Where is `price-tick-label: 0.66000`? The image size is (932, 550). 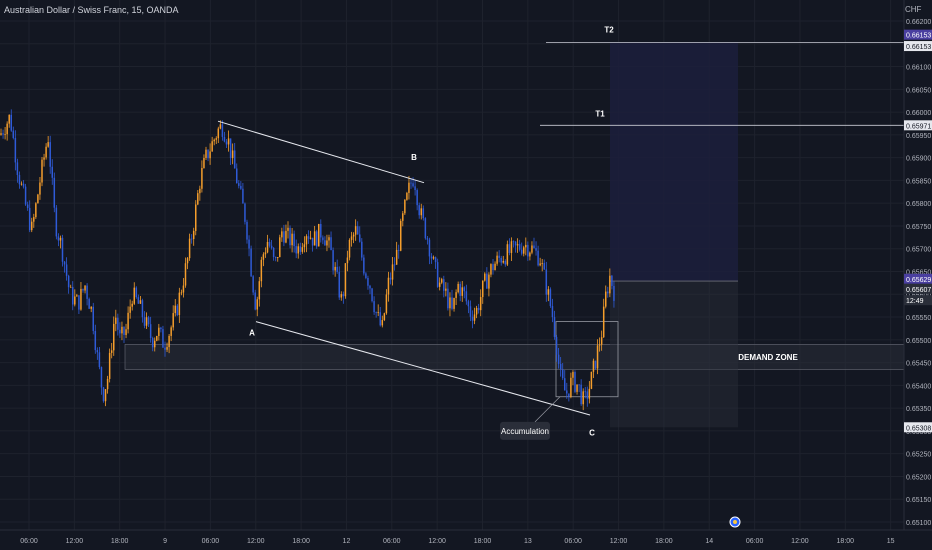
price-tick-label: 0.66000 is located at coordinates (918, 113).